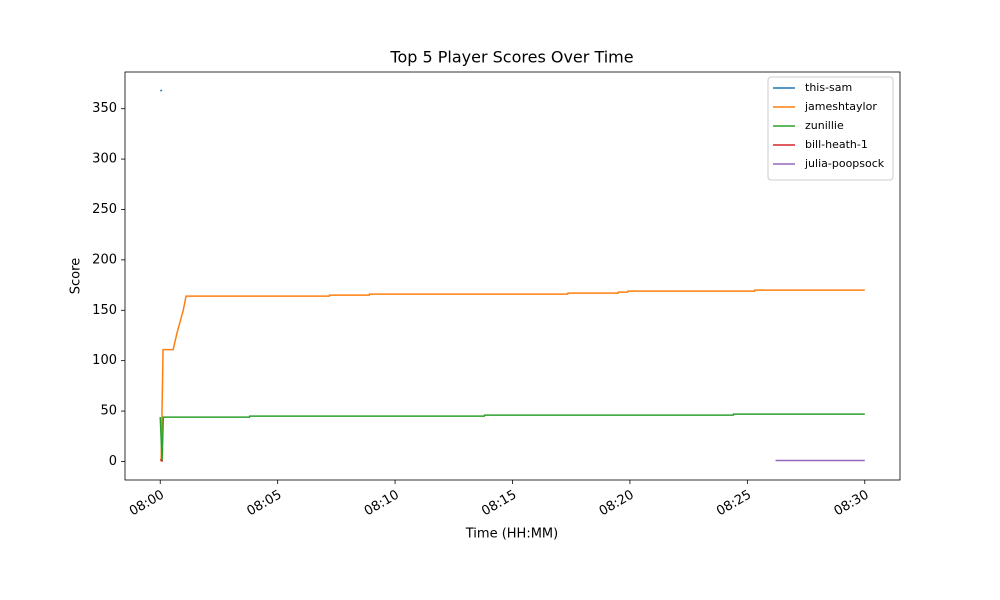 The image size is (1000, 600). What do you see at coordinates (104, 159) in the screenshot?
I see `y-tick-label: 300` at bounding box center [104, 159].